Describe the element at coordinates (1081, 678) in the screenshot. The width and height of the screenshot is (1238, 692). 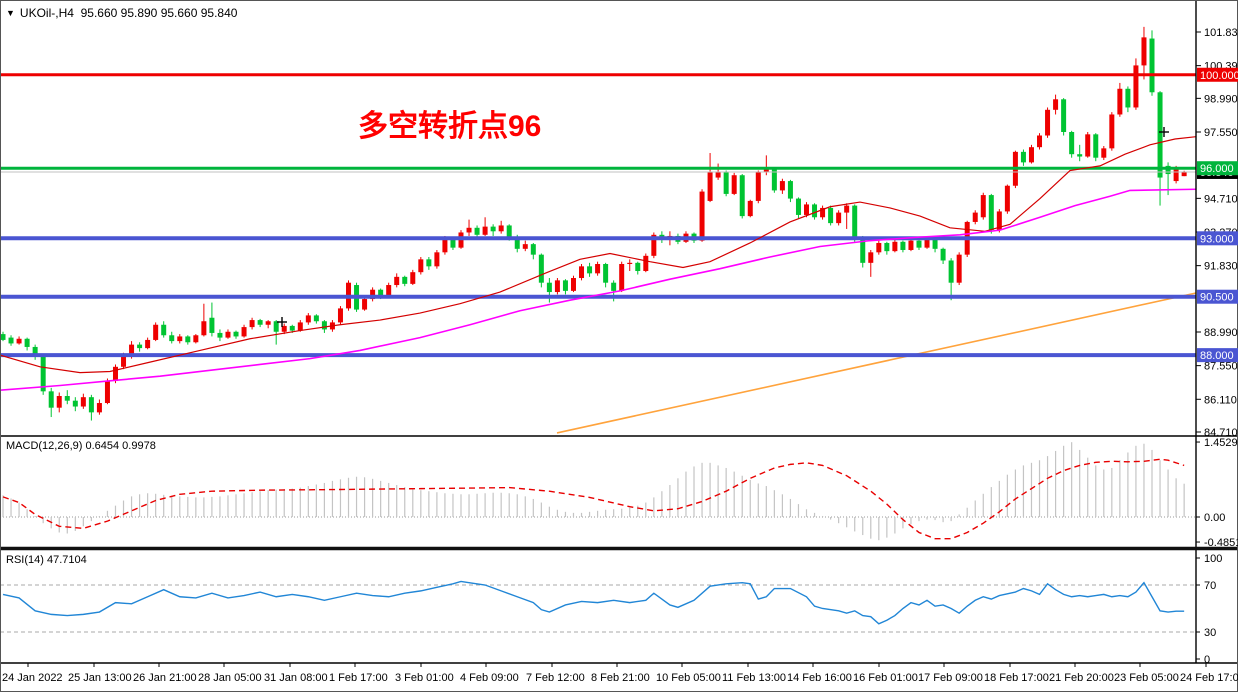
I see `time-tick-label: 21 Feb 20:00` at that location.